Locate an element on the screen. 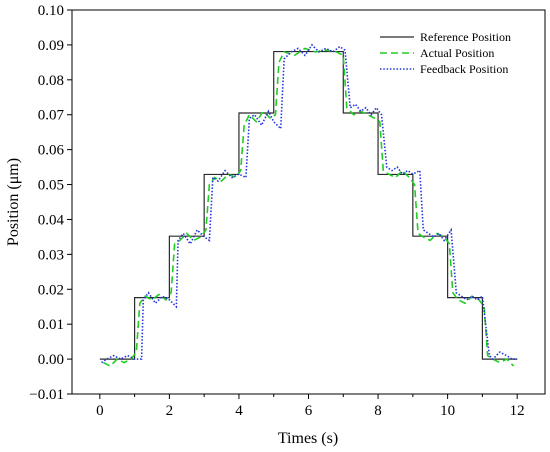 This screenshot has height=452, width=550. x-tick-label: 6 is located at coordinates (309, 411).